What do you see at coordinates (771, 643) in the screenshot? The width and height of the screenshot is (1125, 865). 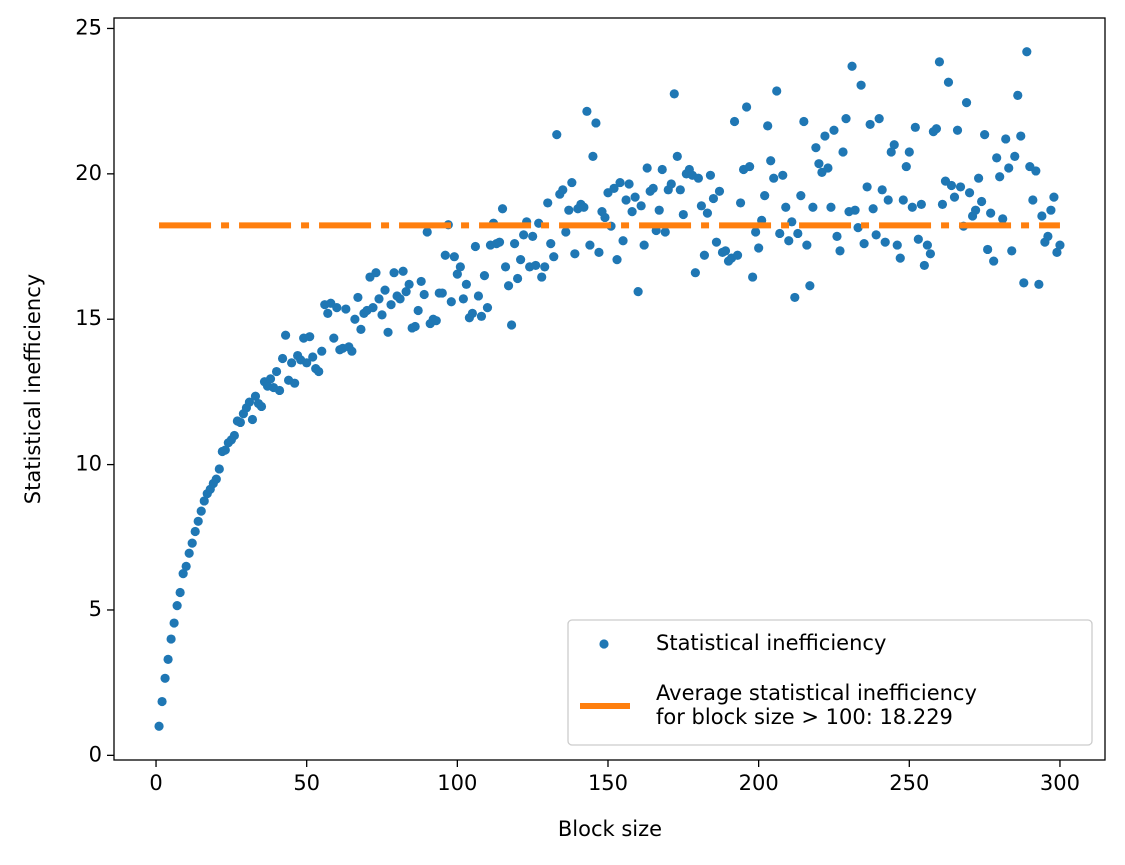 I see `legend-label: Statistical inefficiency` at bounding box center [771, 643].